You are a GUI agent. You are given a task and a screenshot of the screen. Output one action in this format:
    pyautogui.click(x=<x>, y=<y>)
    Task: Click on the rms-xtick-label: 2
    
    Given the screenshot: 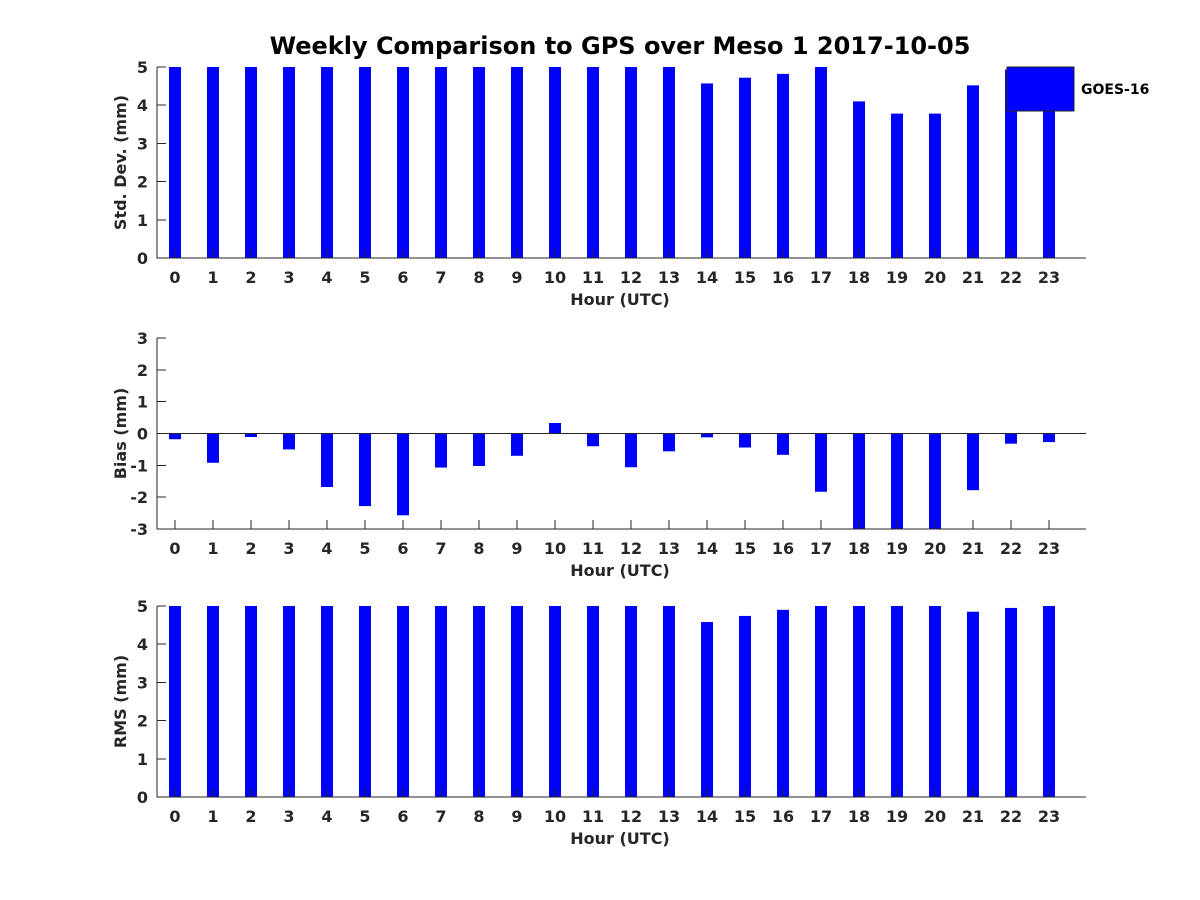 What is the action you would take?
    pyautogui.click(x=250, y=816)
    